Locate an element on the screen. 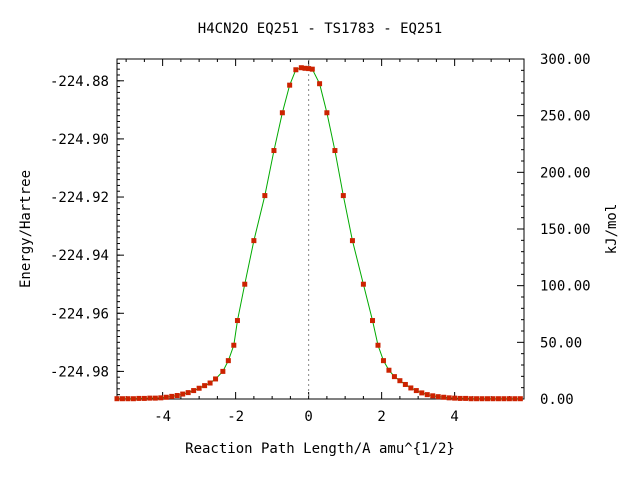 This screenshot has height=480, width=640. y-tick-label: -224.98 is located at coordinates (79, 372).